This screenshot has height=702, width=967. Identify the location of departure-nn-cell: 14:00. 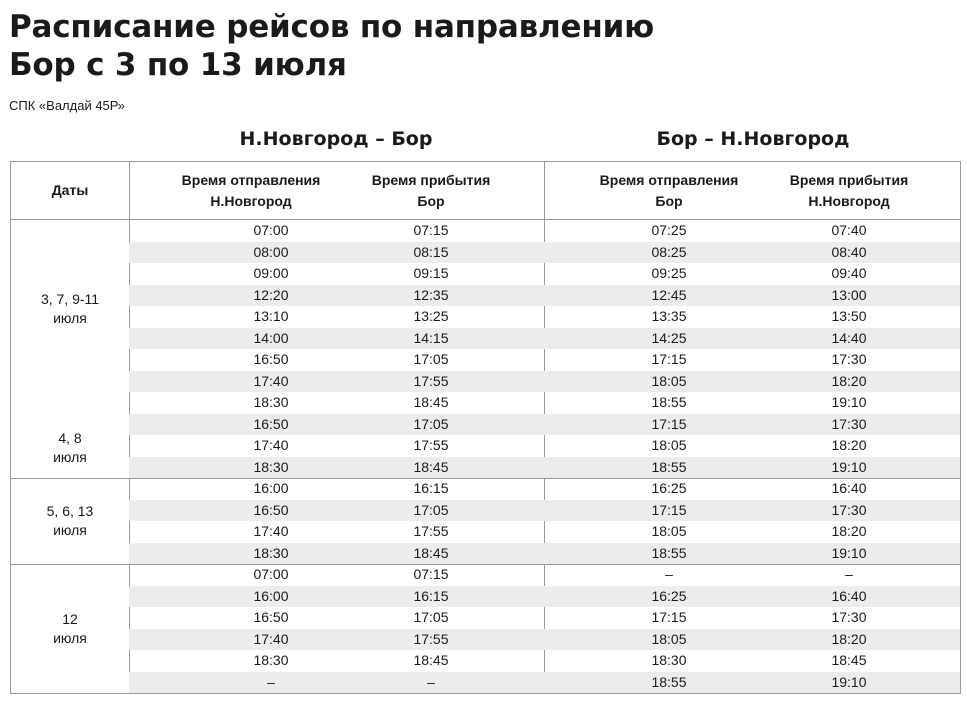
(271, 337).